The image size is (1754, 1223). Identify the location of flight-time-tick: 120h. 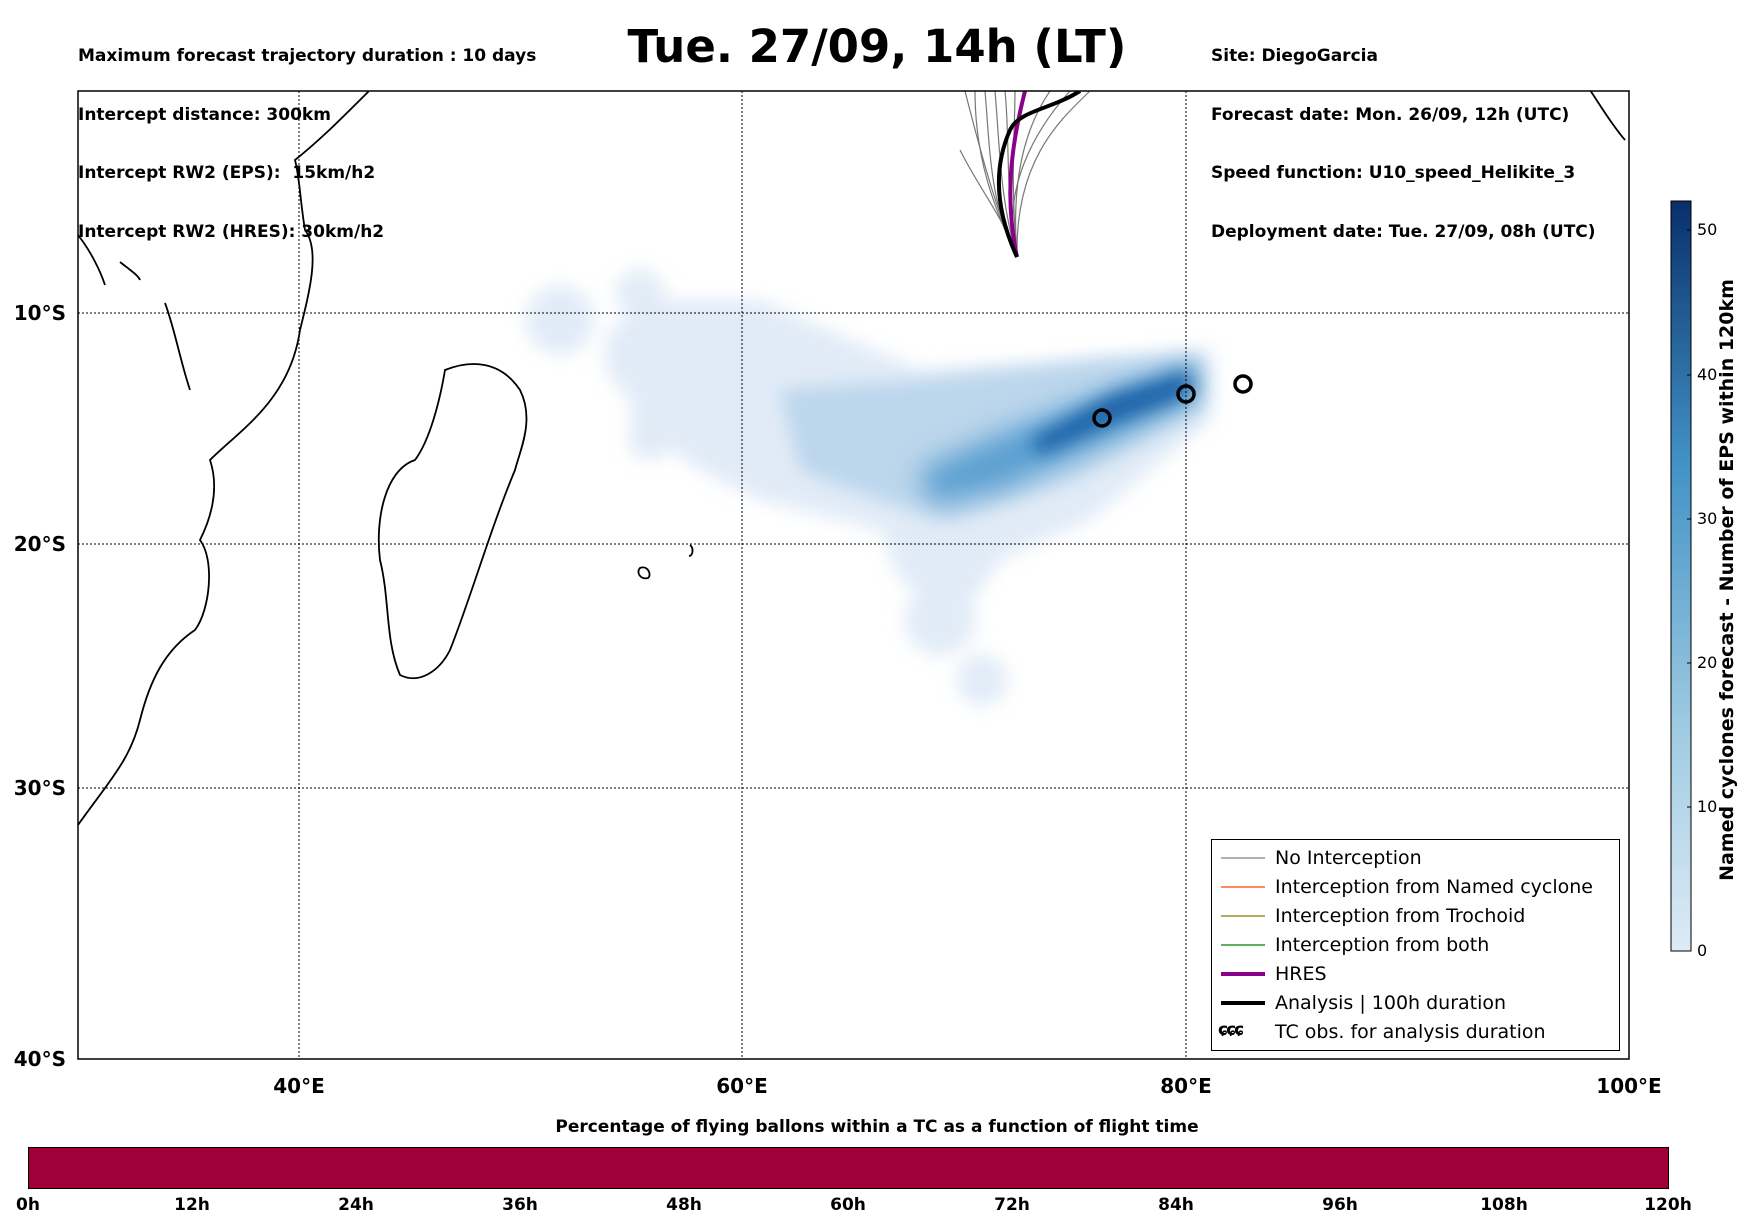
(1668, 1205).